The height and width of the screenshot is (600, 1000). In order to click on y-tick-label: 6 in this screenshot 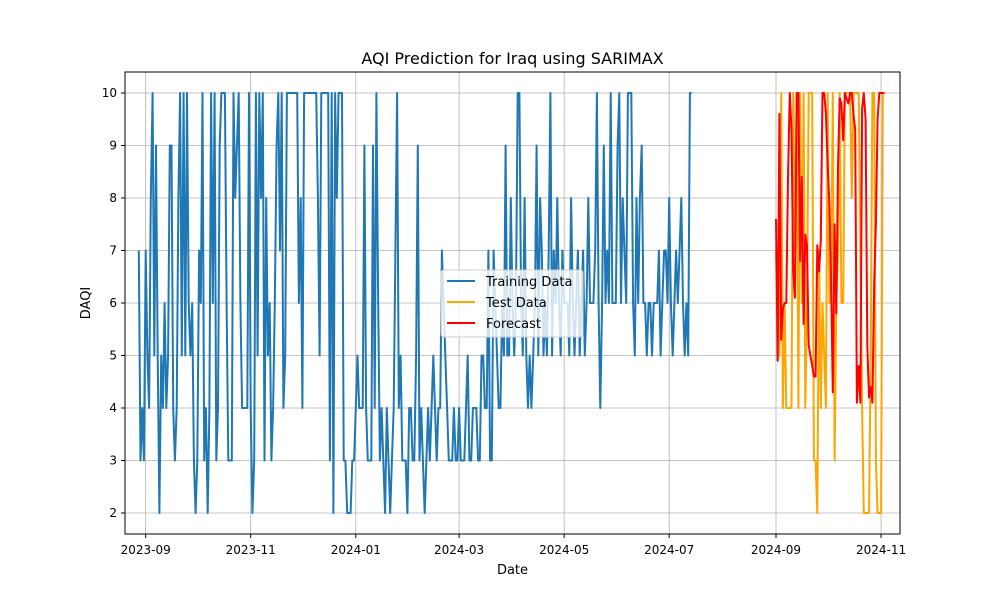, I will do `click(113, 303)`.